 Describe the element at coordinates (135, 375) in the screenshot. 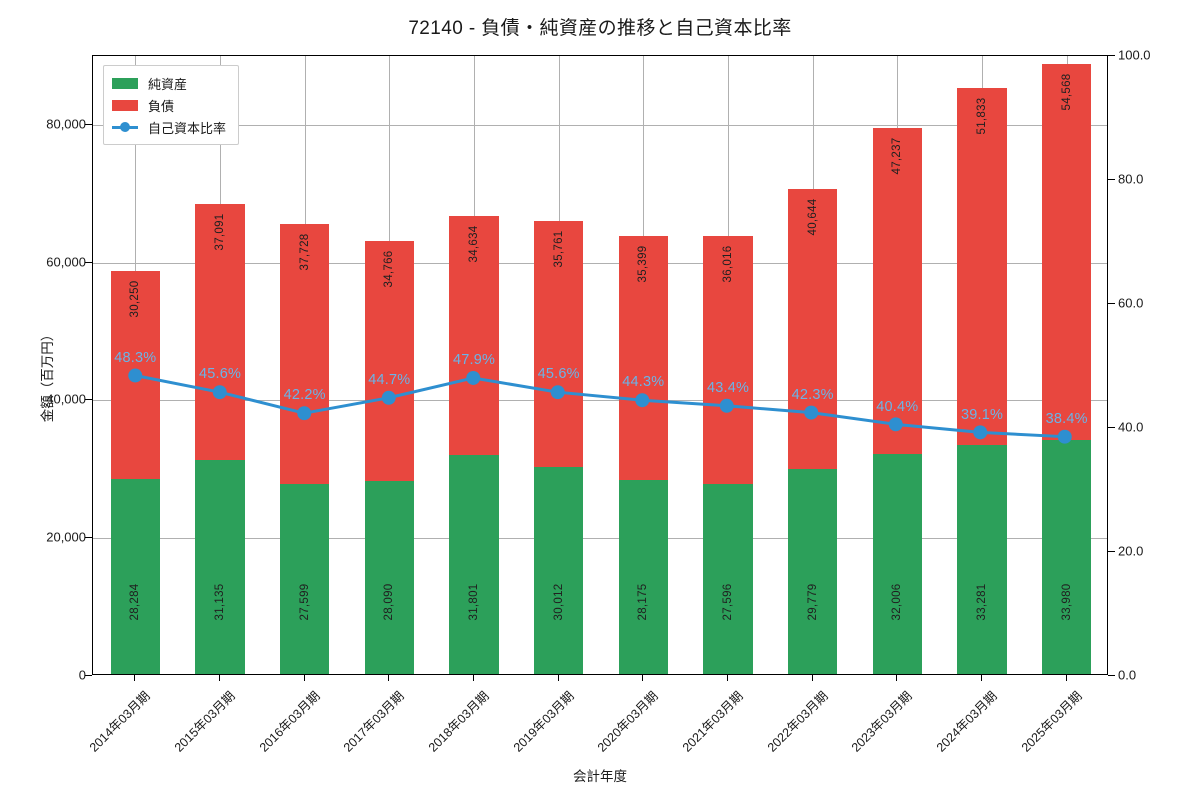

I see `bar-segment-liabilities: 30,250` at that location.